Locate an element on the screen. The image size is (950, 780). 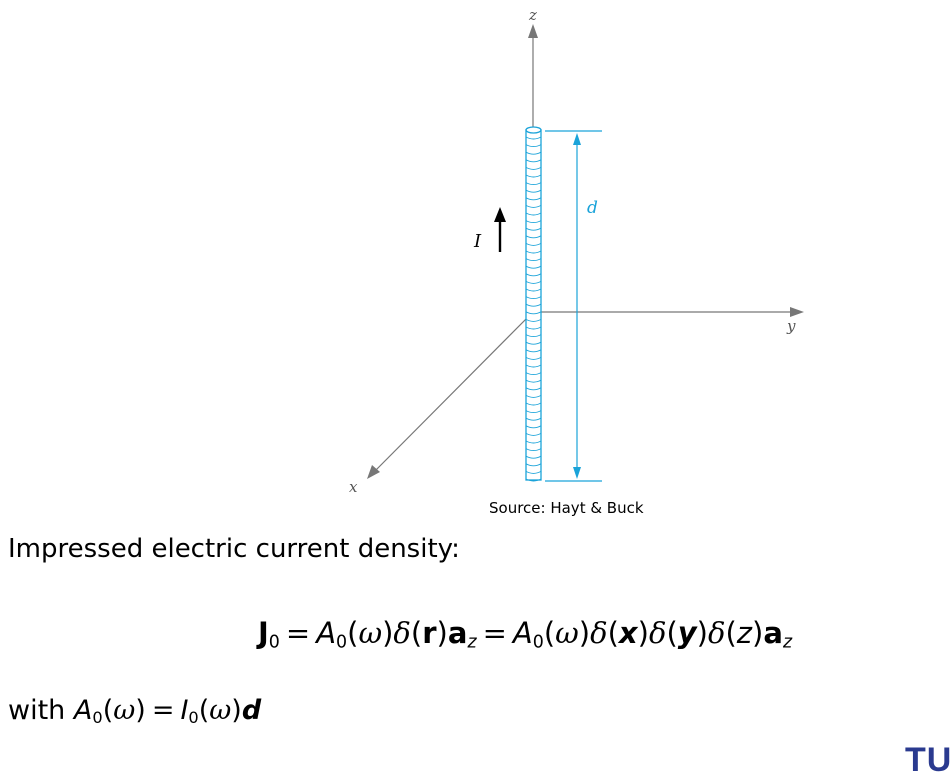
section-heading: Impressed electric current density: is located at coordinates (234, 549).